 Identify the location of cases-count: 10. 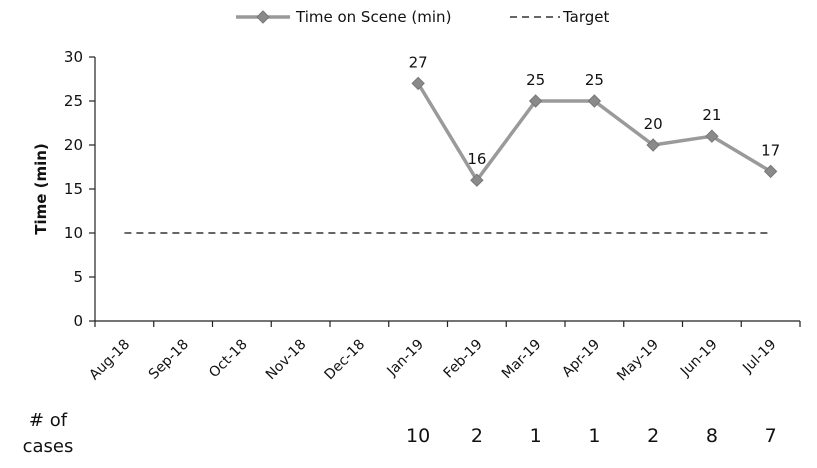
(418, 436).